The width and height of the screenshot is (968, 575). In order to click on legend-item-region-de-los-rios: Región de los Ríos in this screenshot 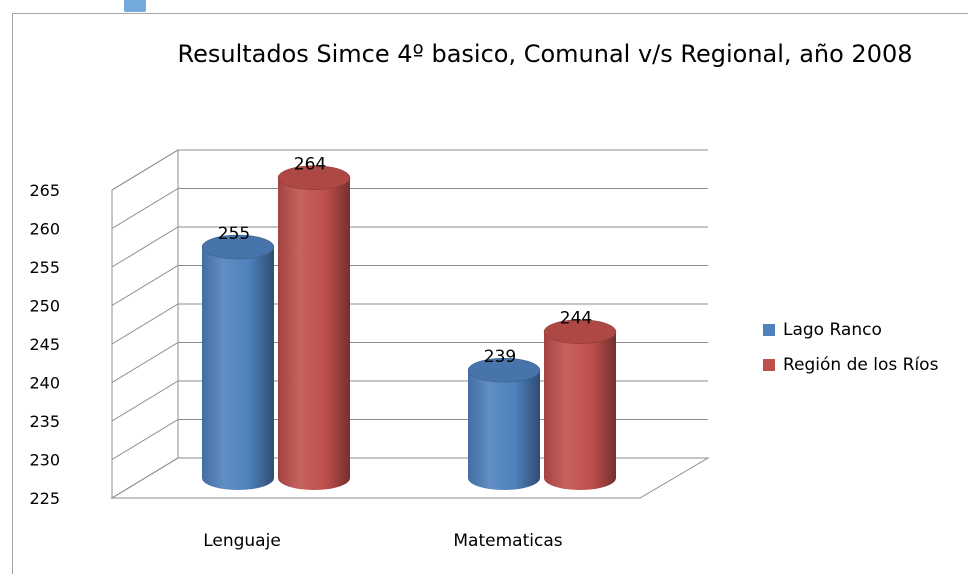, I will do `click(850, 364)`.